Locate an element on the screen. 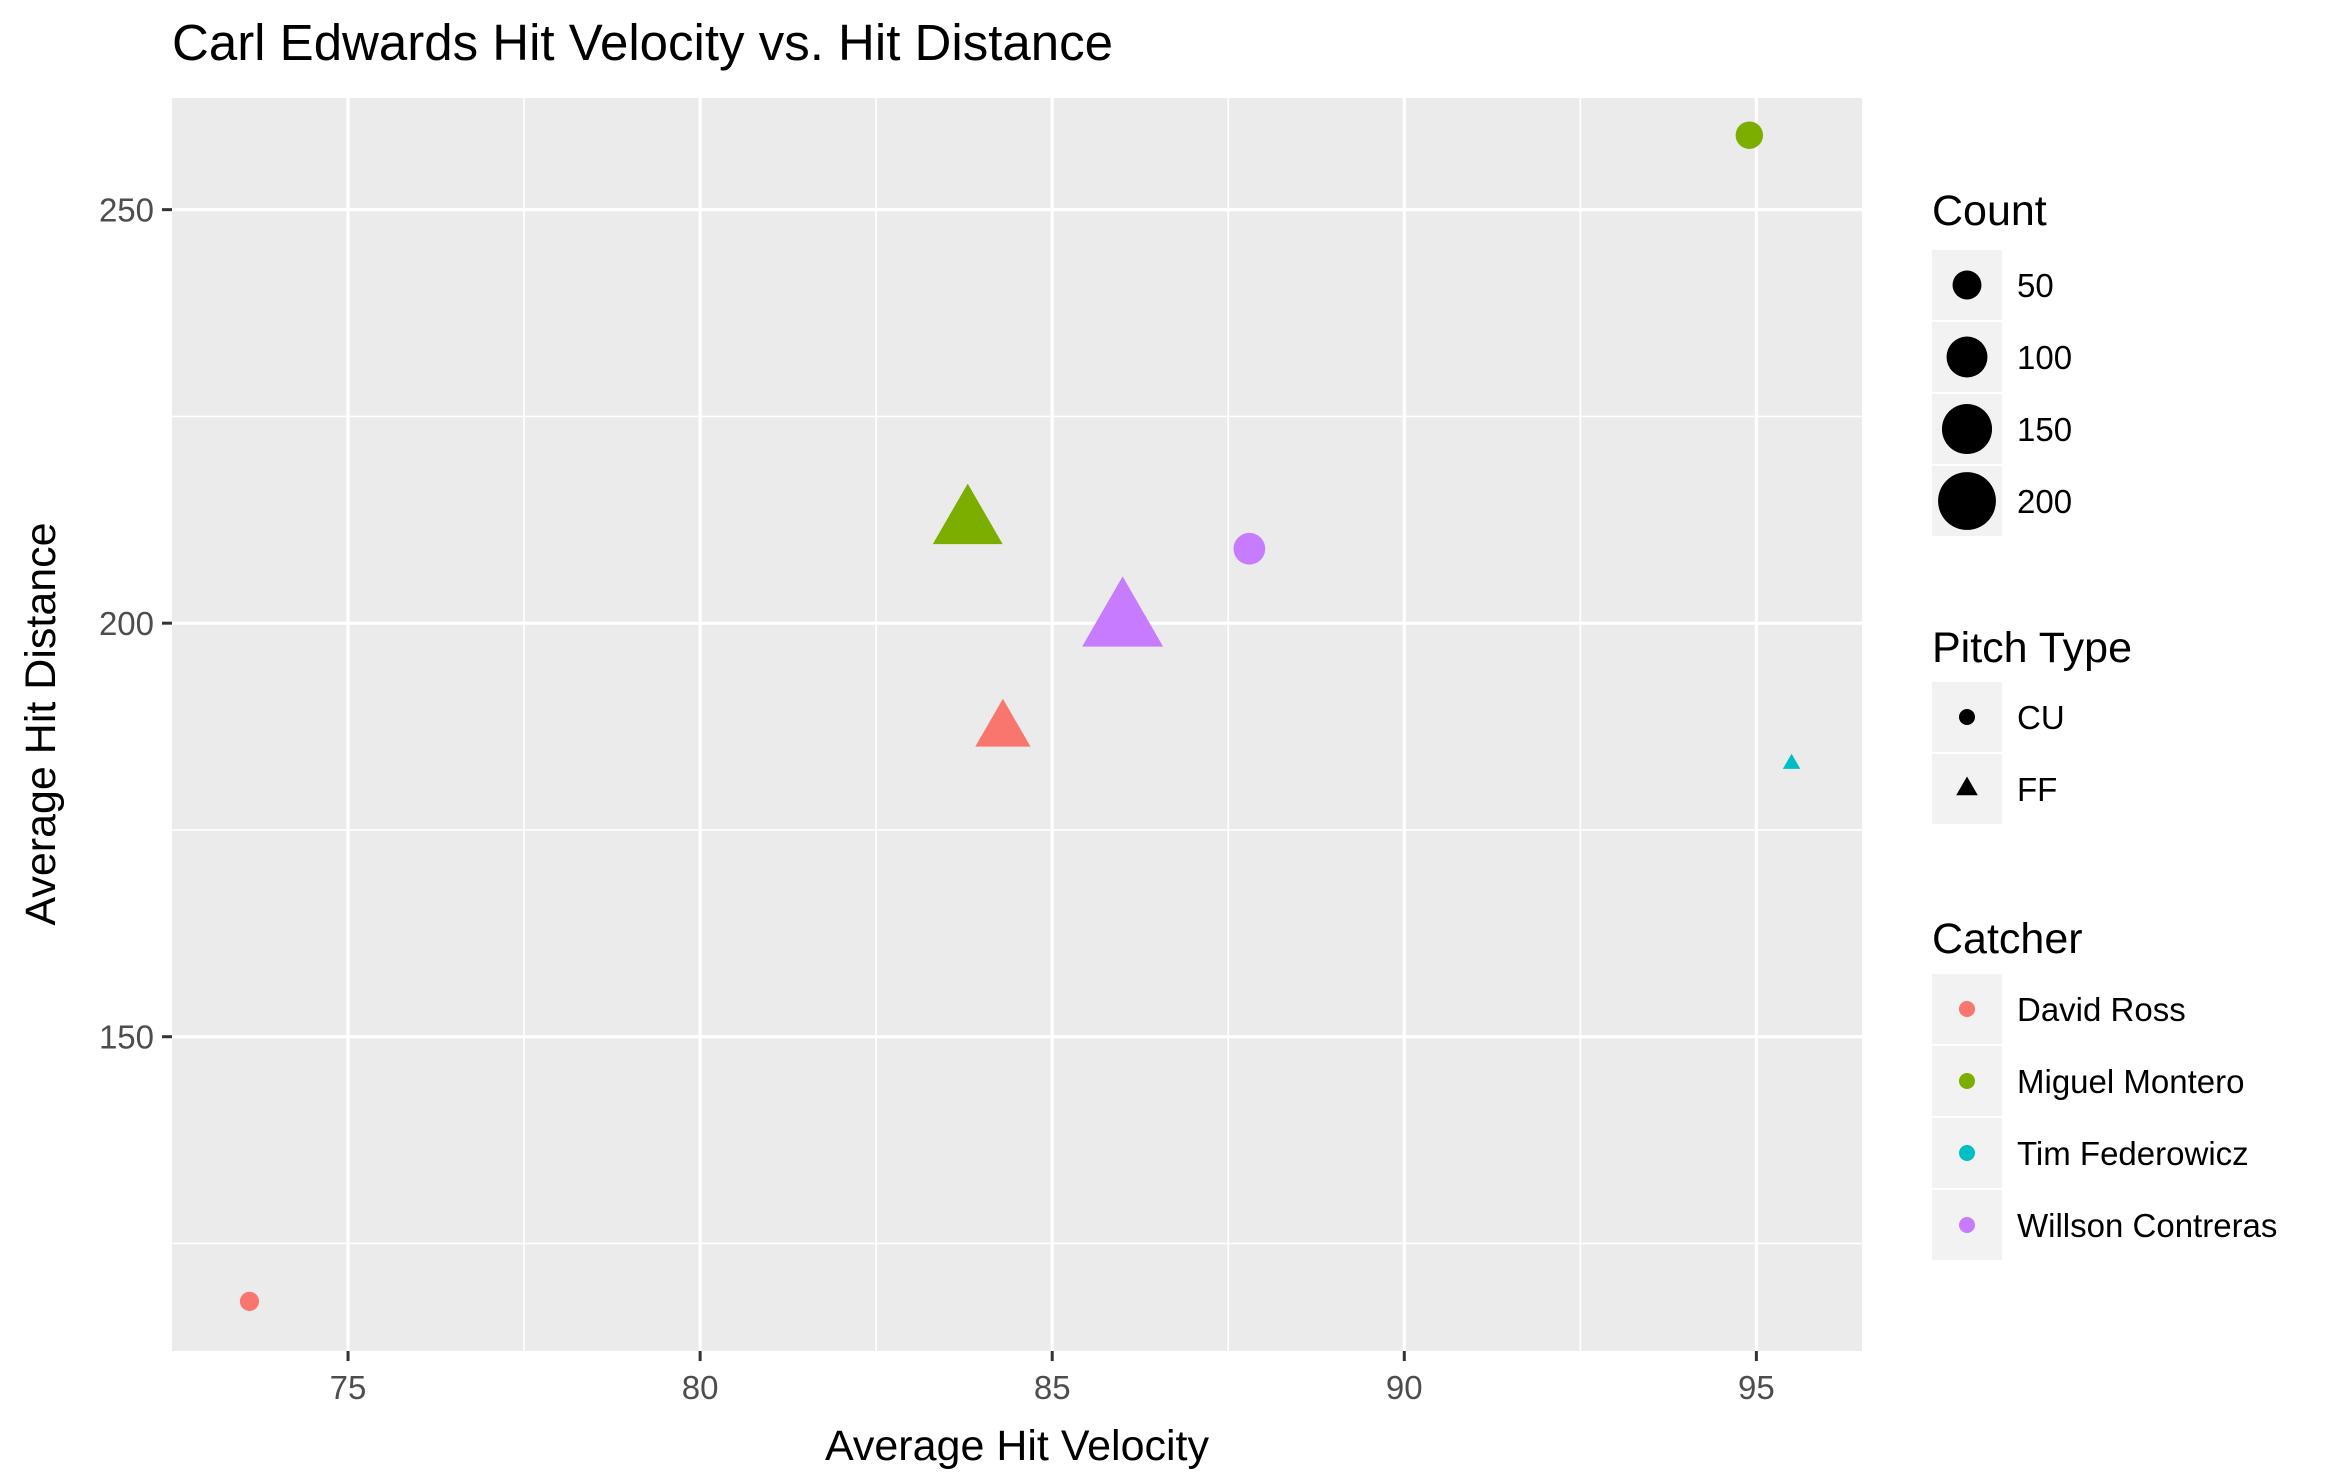  legend-pitch-type-label: CU is located at coordinates (2041, 717).